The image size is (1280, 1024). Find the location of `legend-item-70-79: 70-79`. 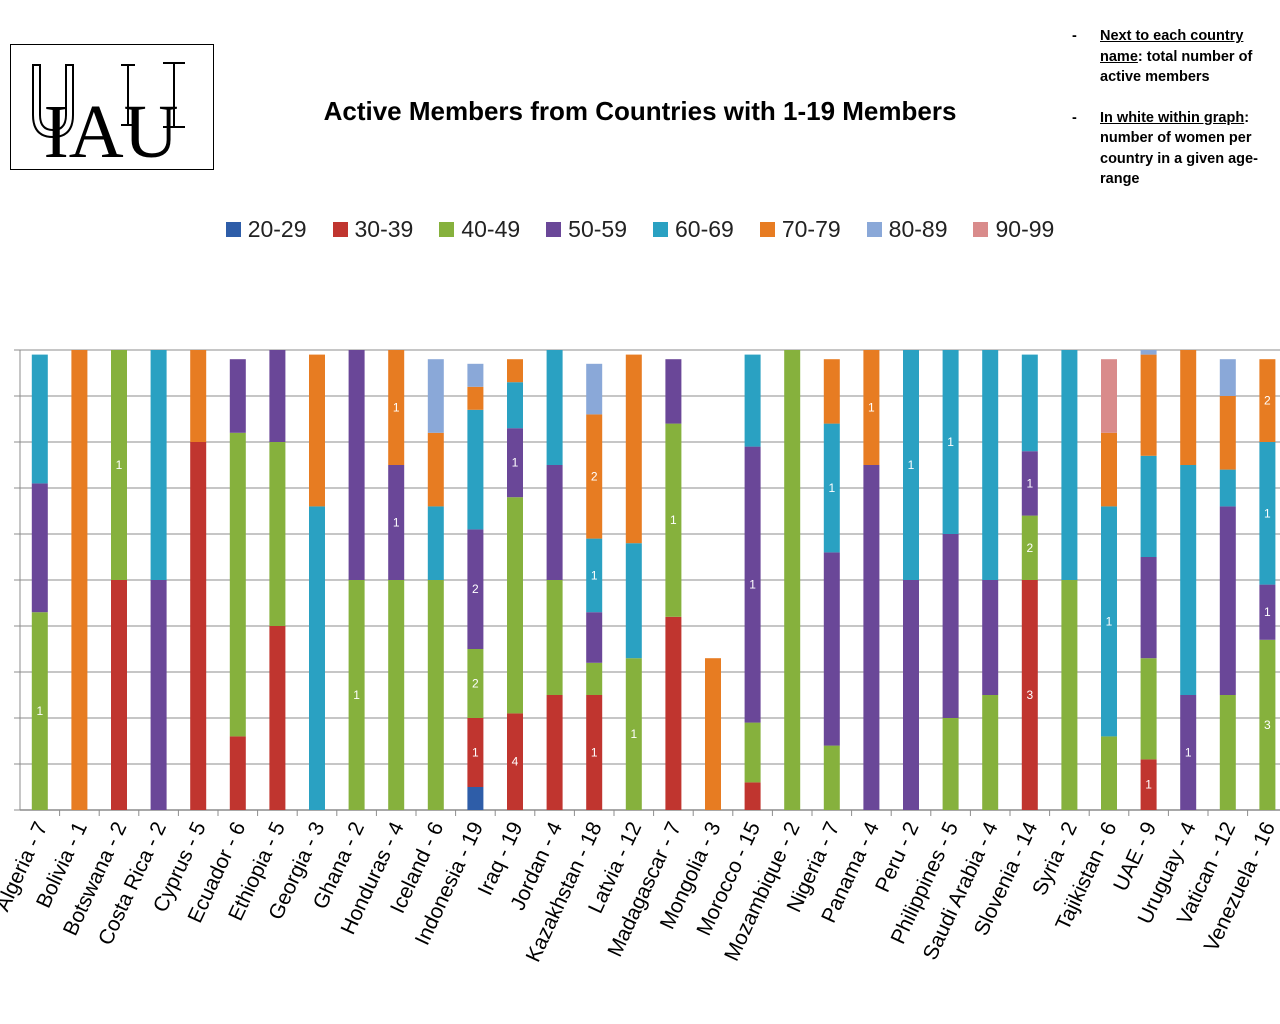

legend-item-70-79: 70-79 is located at coordinates (800, 229).